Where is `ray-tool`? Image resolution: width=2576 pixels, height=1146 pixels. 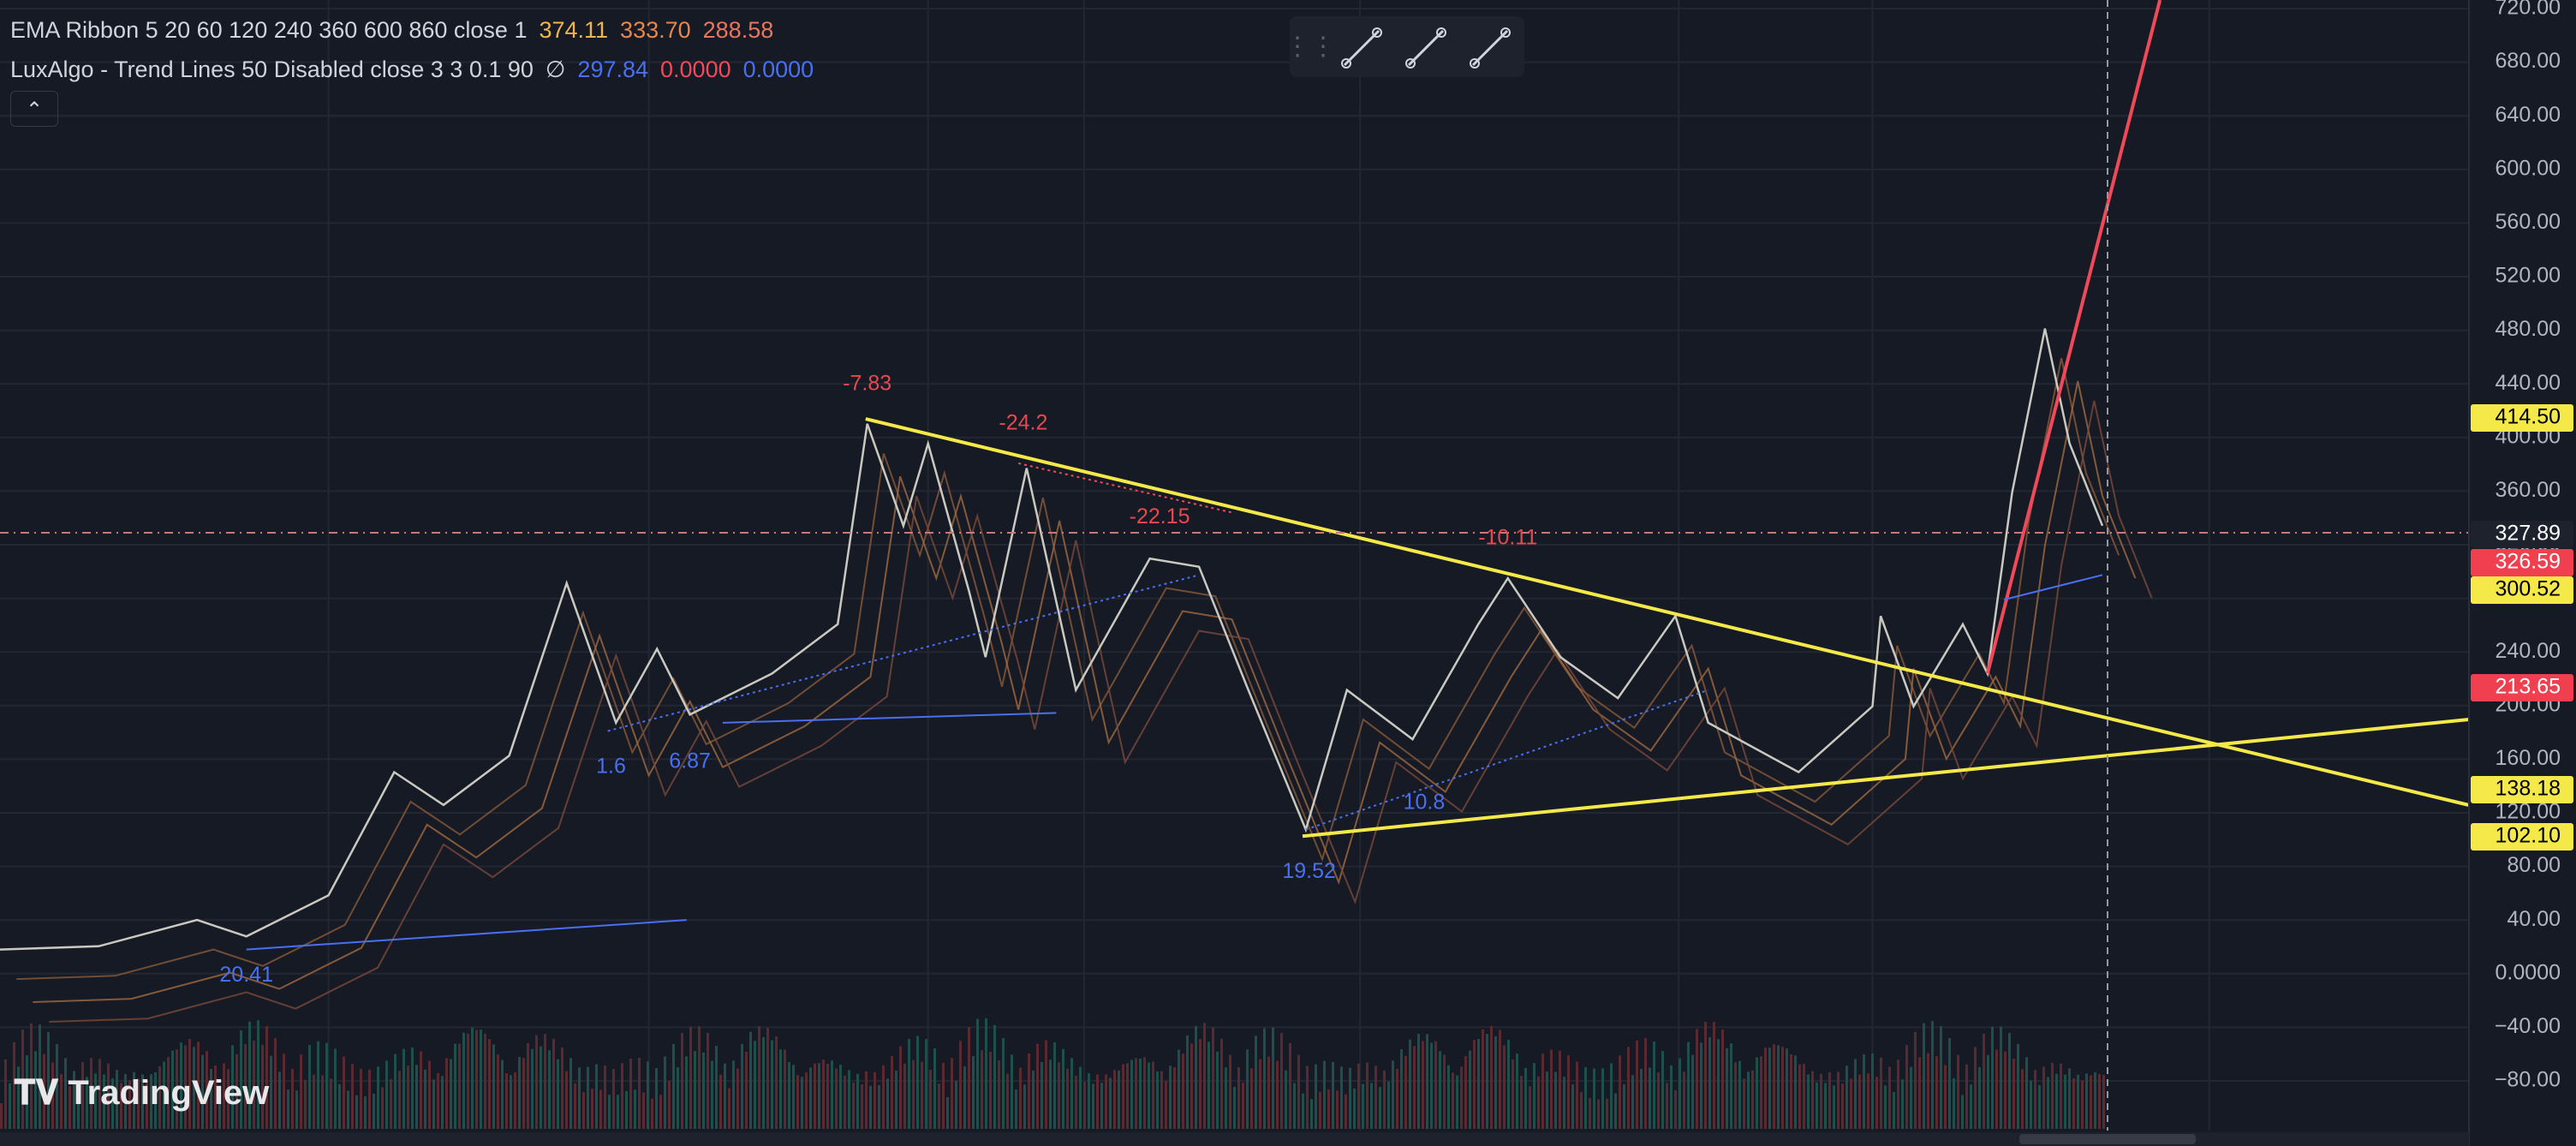 ray-tool is located at coordinates (1425, 48).